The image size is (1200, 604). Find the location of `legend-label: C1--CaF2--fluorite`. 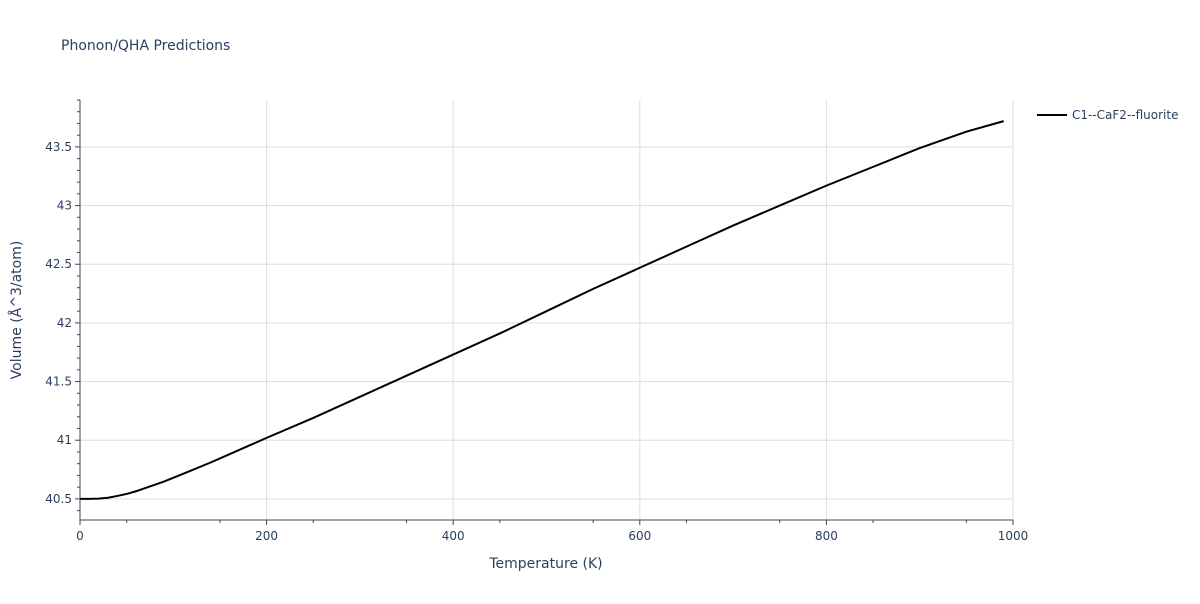

legend-label: C1--CaF2--fluorite is located at coordinates (1125, 115).